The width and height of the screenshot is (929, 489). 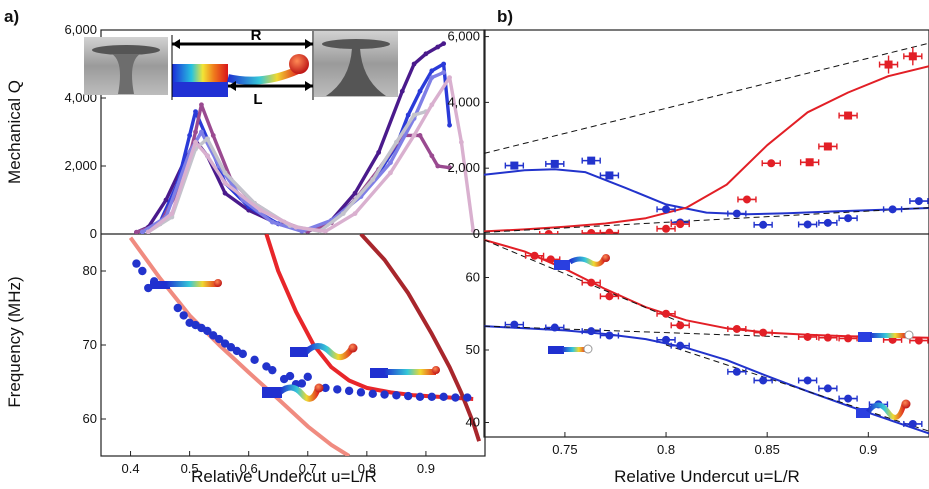 I want to click on b-bottom-xtick-label: 0.9, so click(x=868, y=449).